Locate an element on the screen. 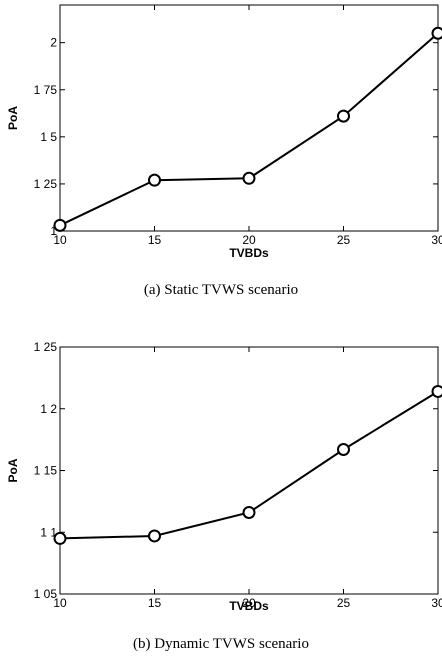 This screenshot has height=656, width=442. y-tick-label: 1 15 is located at coordinates (46, 471).